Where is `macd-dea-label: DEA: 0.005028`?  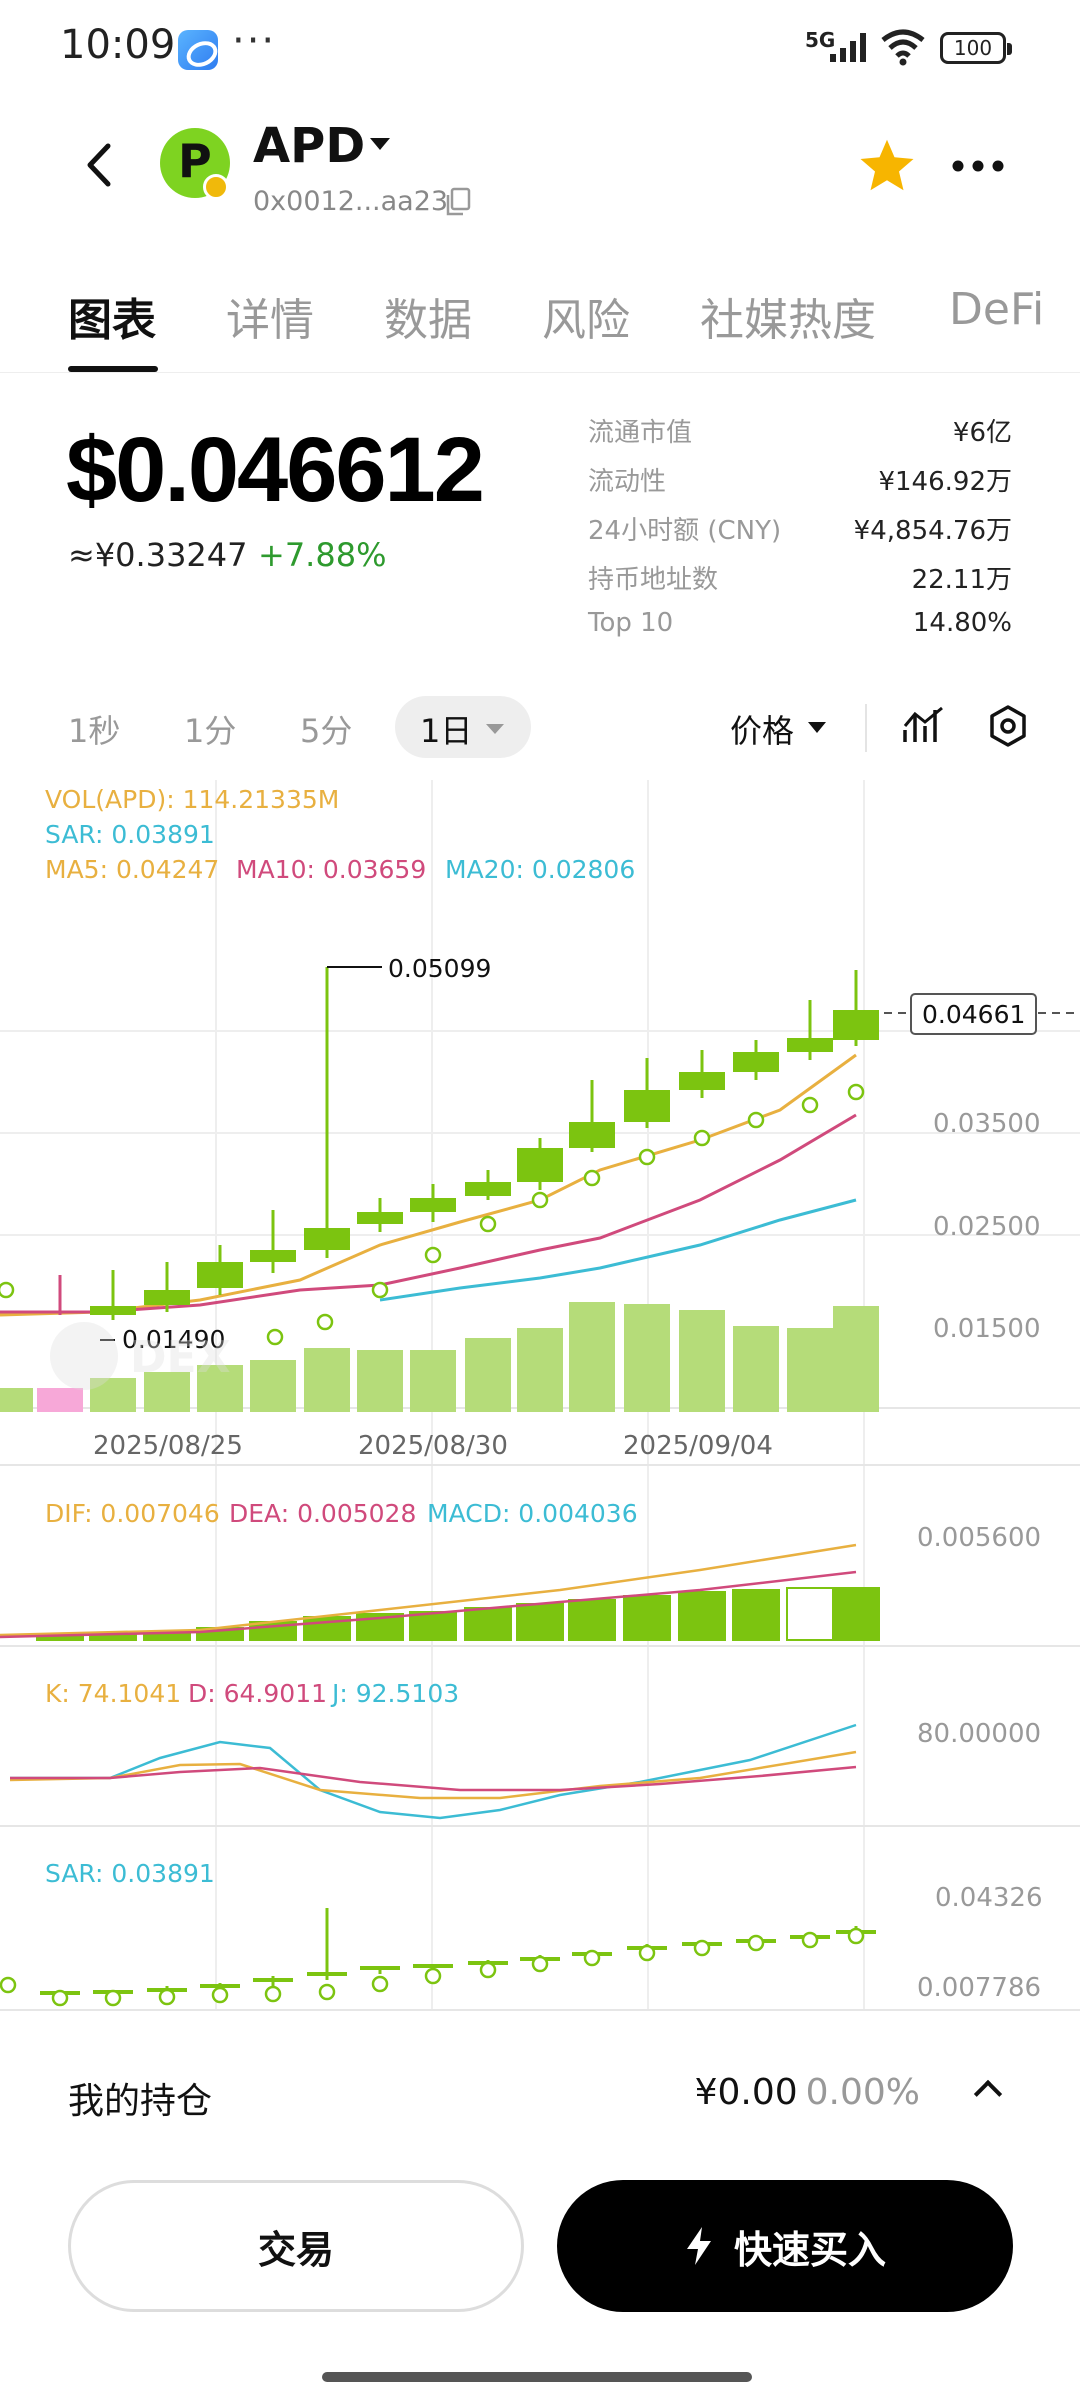
macd-dea-label: DEA: 0.005028 is located at coordinates (322, 1513).